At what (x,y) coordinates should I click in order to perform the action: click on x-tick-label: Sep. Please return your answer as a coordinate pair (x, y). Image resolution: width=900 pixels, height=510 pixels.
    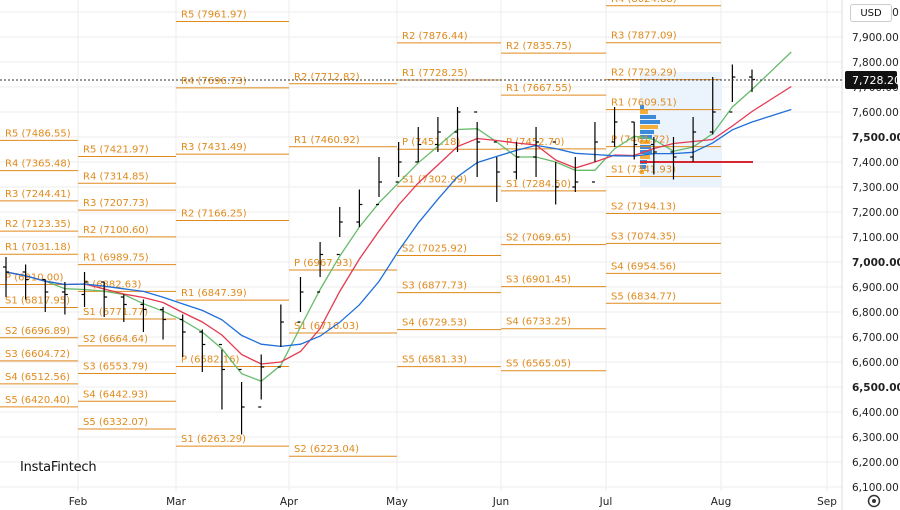
    Looking at the image, I should click on (827, 502).